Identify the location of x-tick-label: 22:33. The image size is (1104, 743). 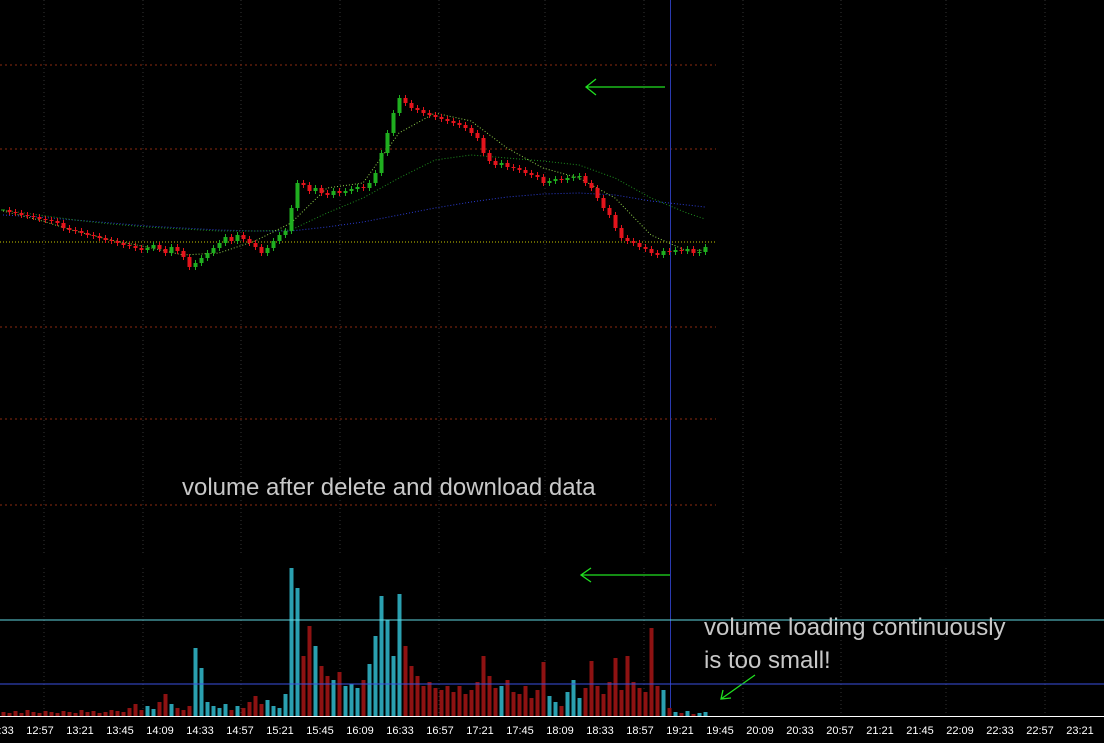
(1000, 731).